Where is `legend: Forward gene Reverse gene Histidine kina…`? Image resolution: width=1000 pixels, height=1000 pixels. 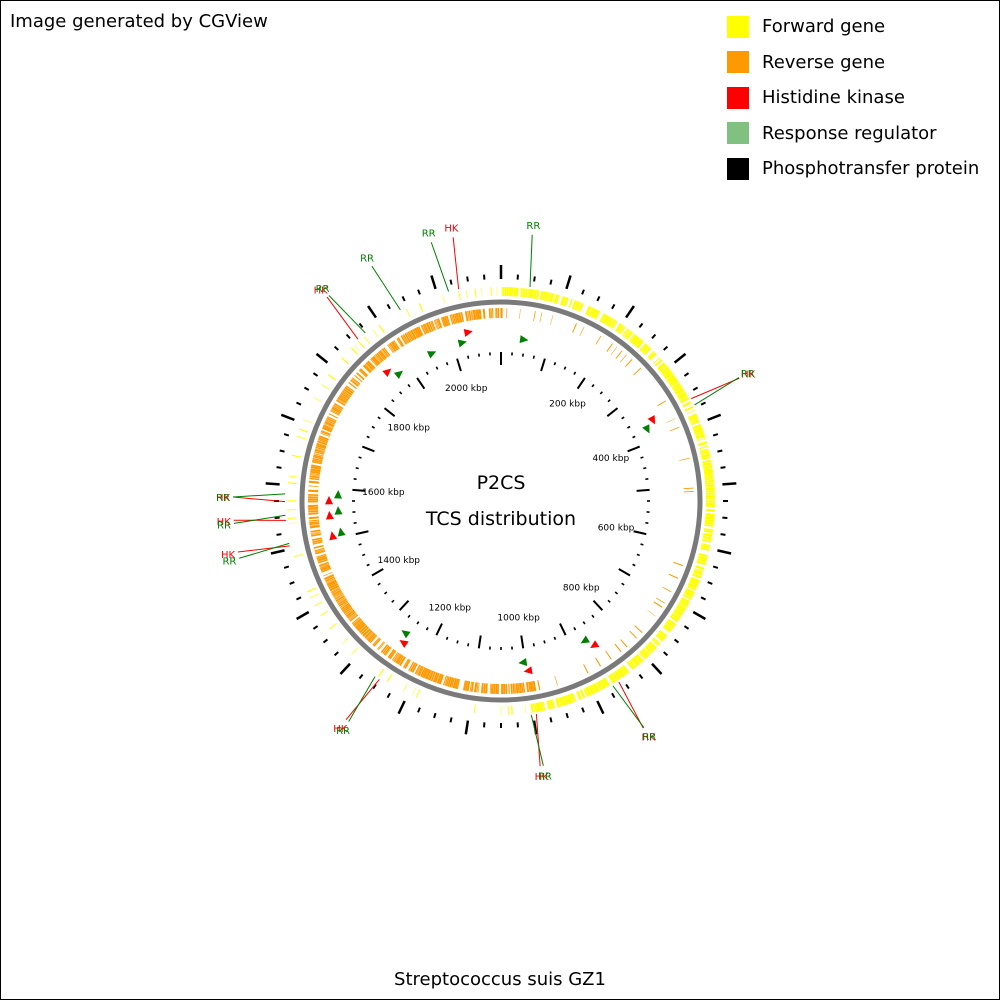 legend: Forward gene Reverse gene Histidine kina… is located at coordinates (862, 98).